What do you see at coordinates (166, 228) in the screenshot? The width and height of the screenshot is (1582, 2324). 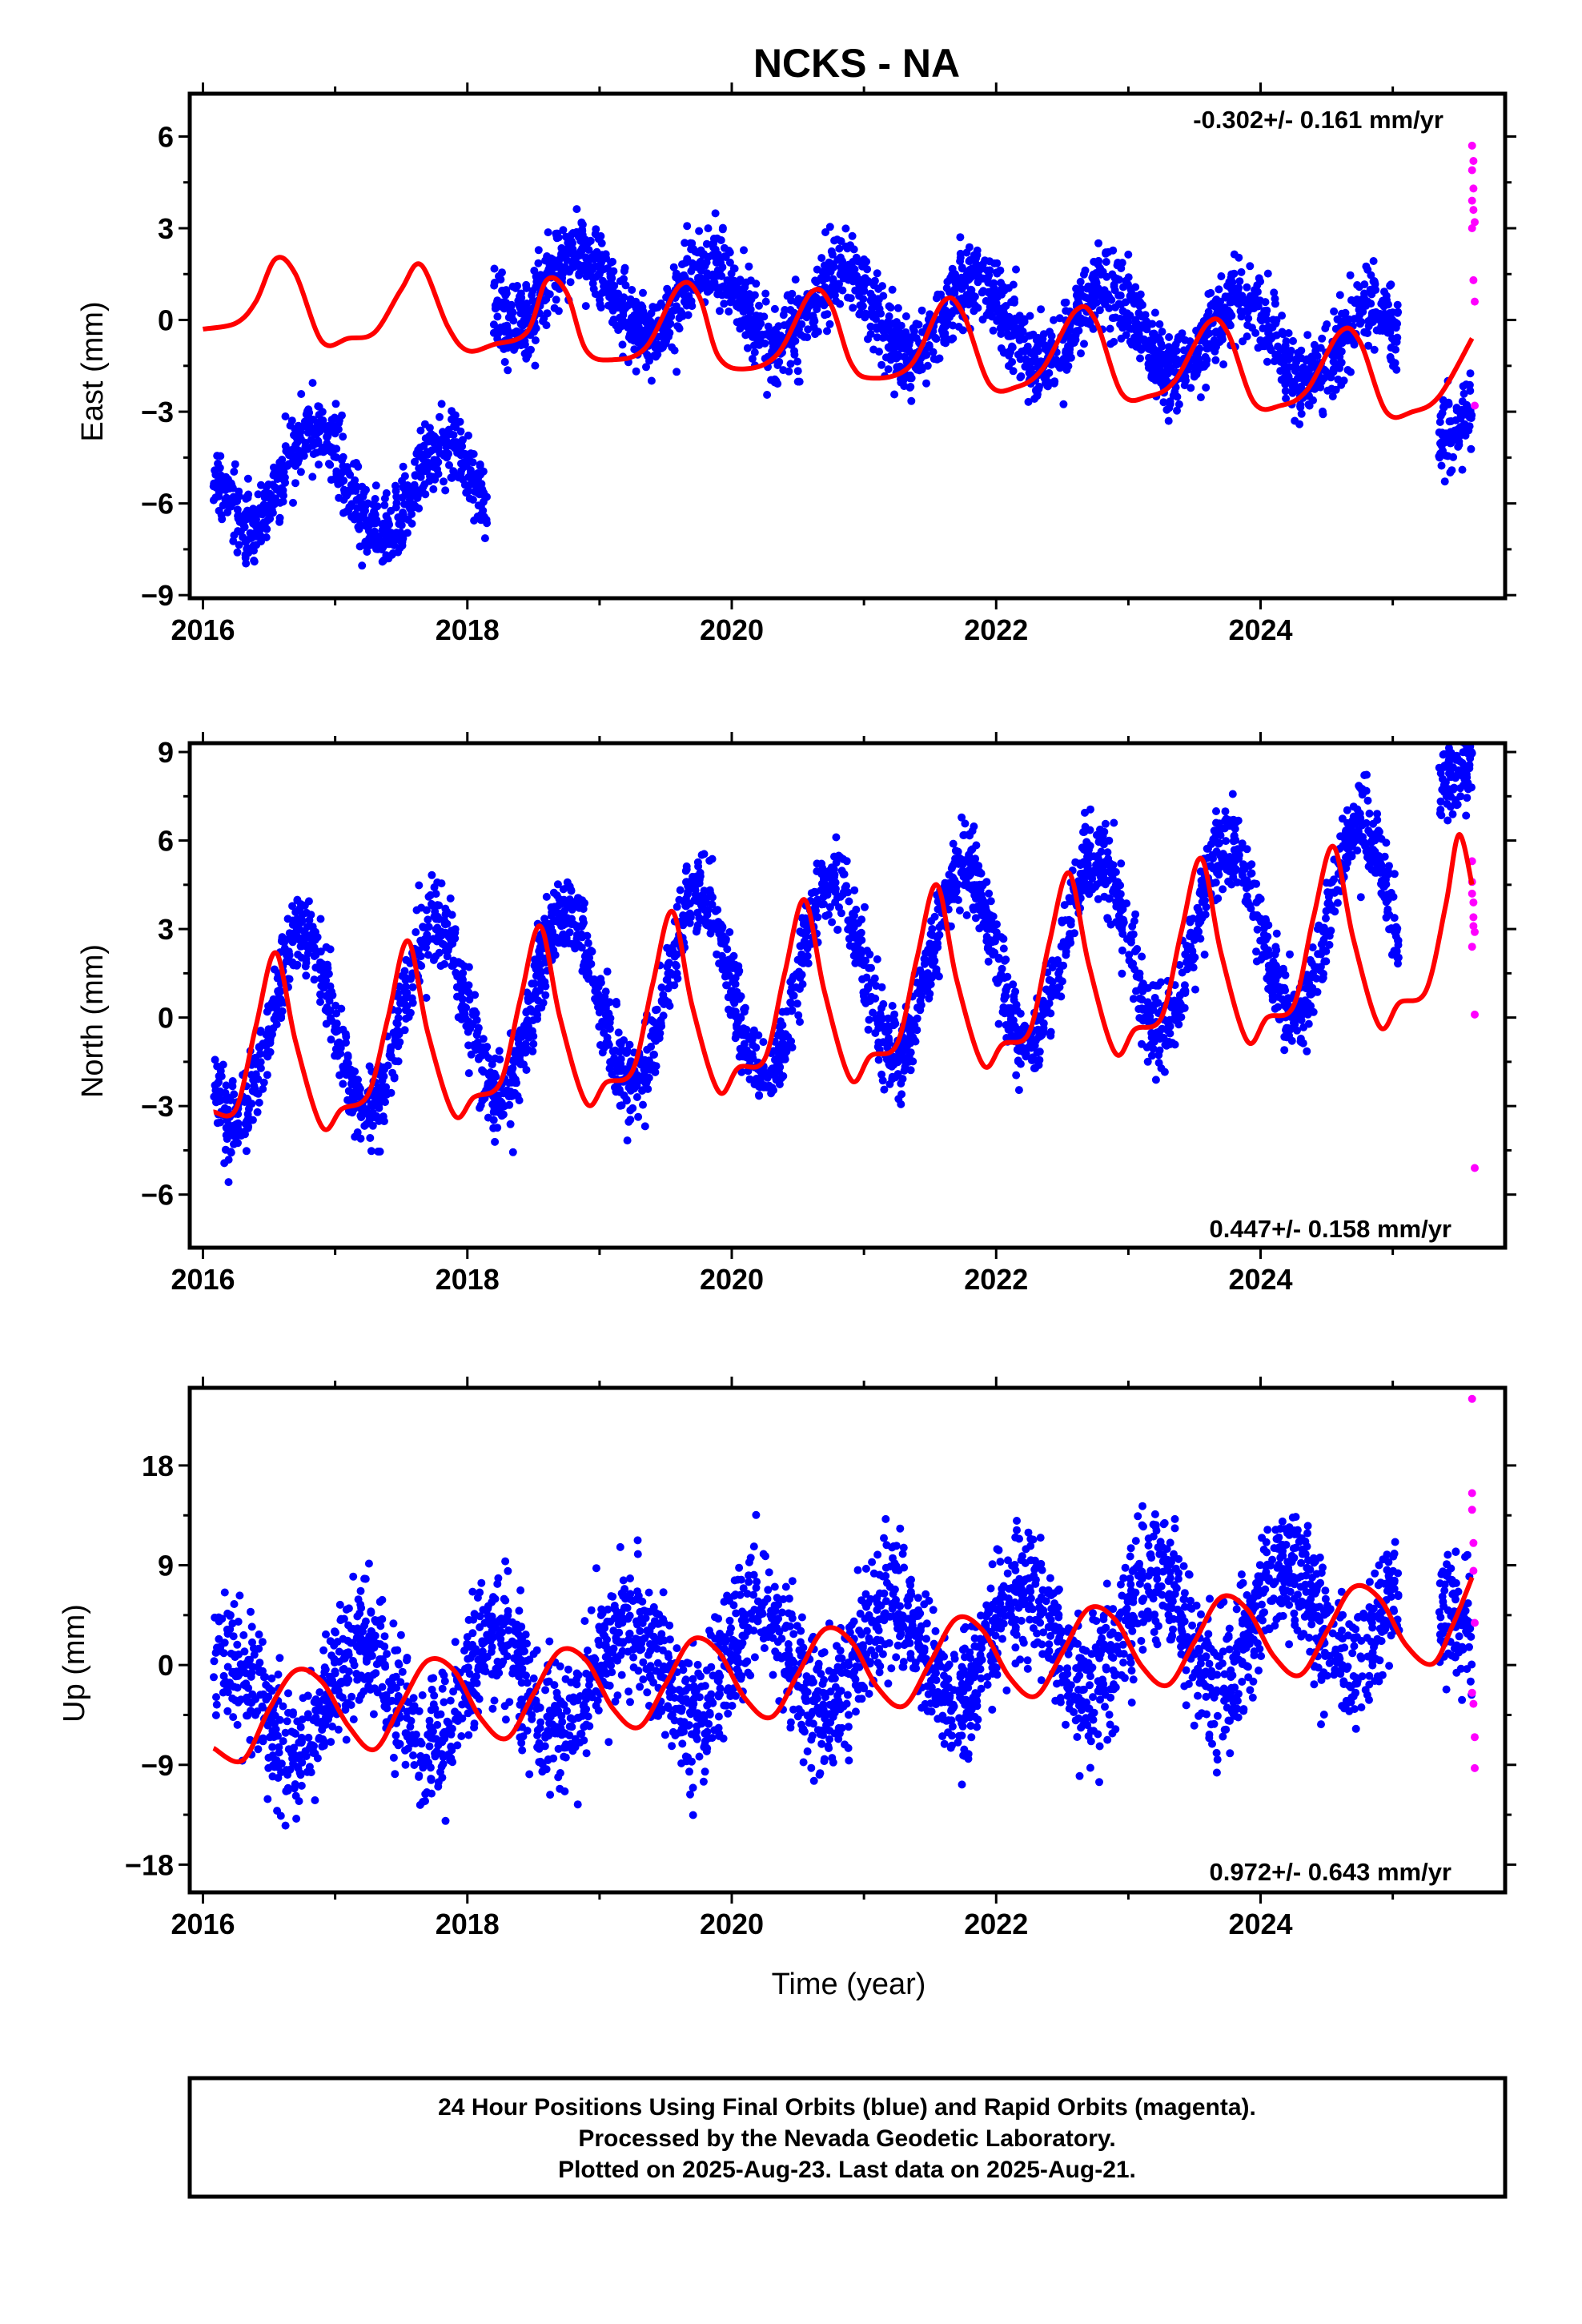 I see `east-y-tick-label: 3` at bounding box center [166, 228].